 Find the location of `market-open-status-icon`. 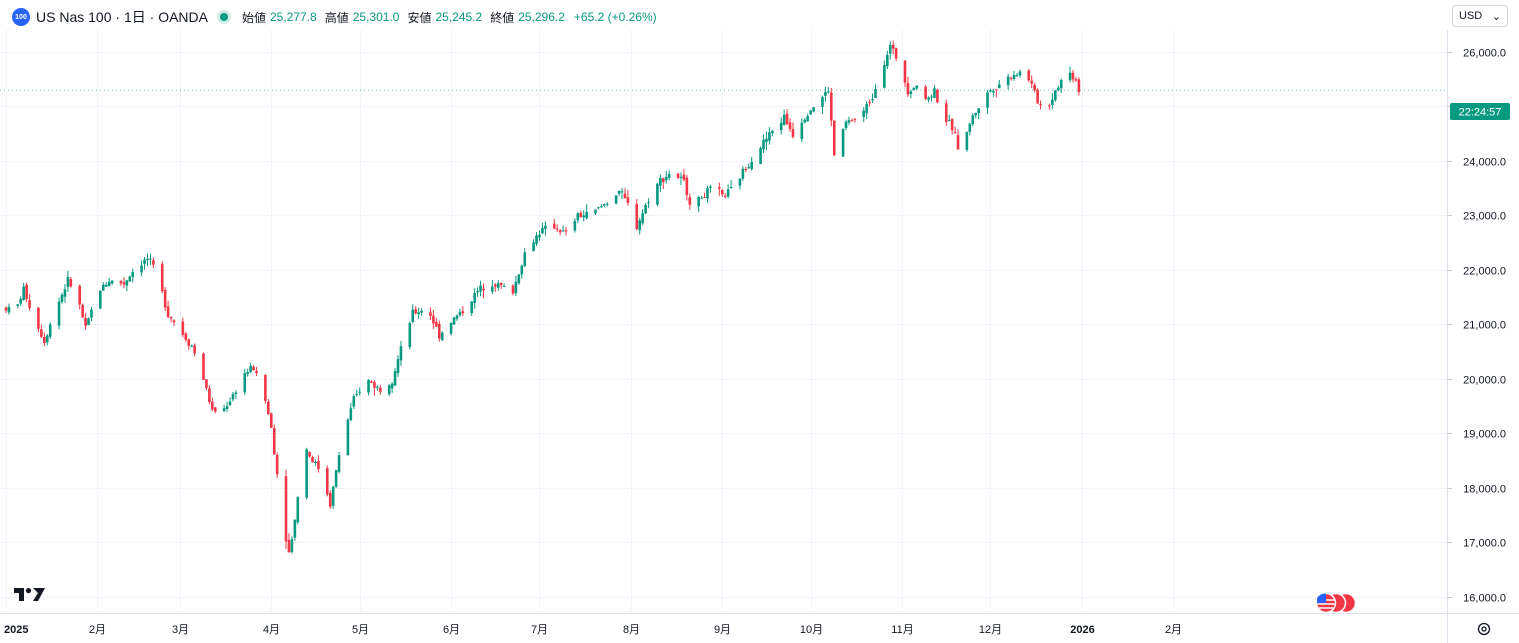

market-open-status-icon is located at coordinates (223, 17).